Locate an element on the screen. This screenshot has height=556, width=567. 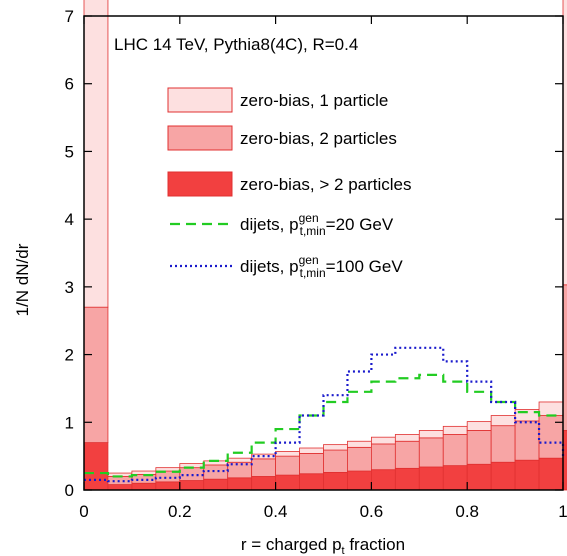
y-axis-label: 1/N dN/dr is located at coordinates (22, 279).